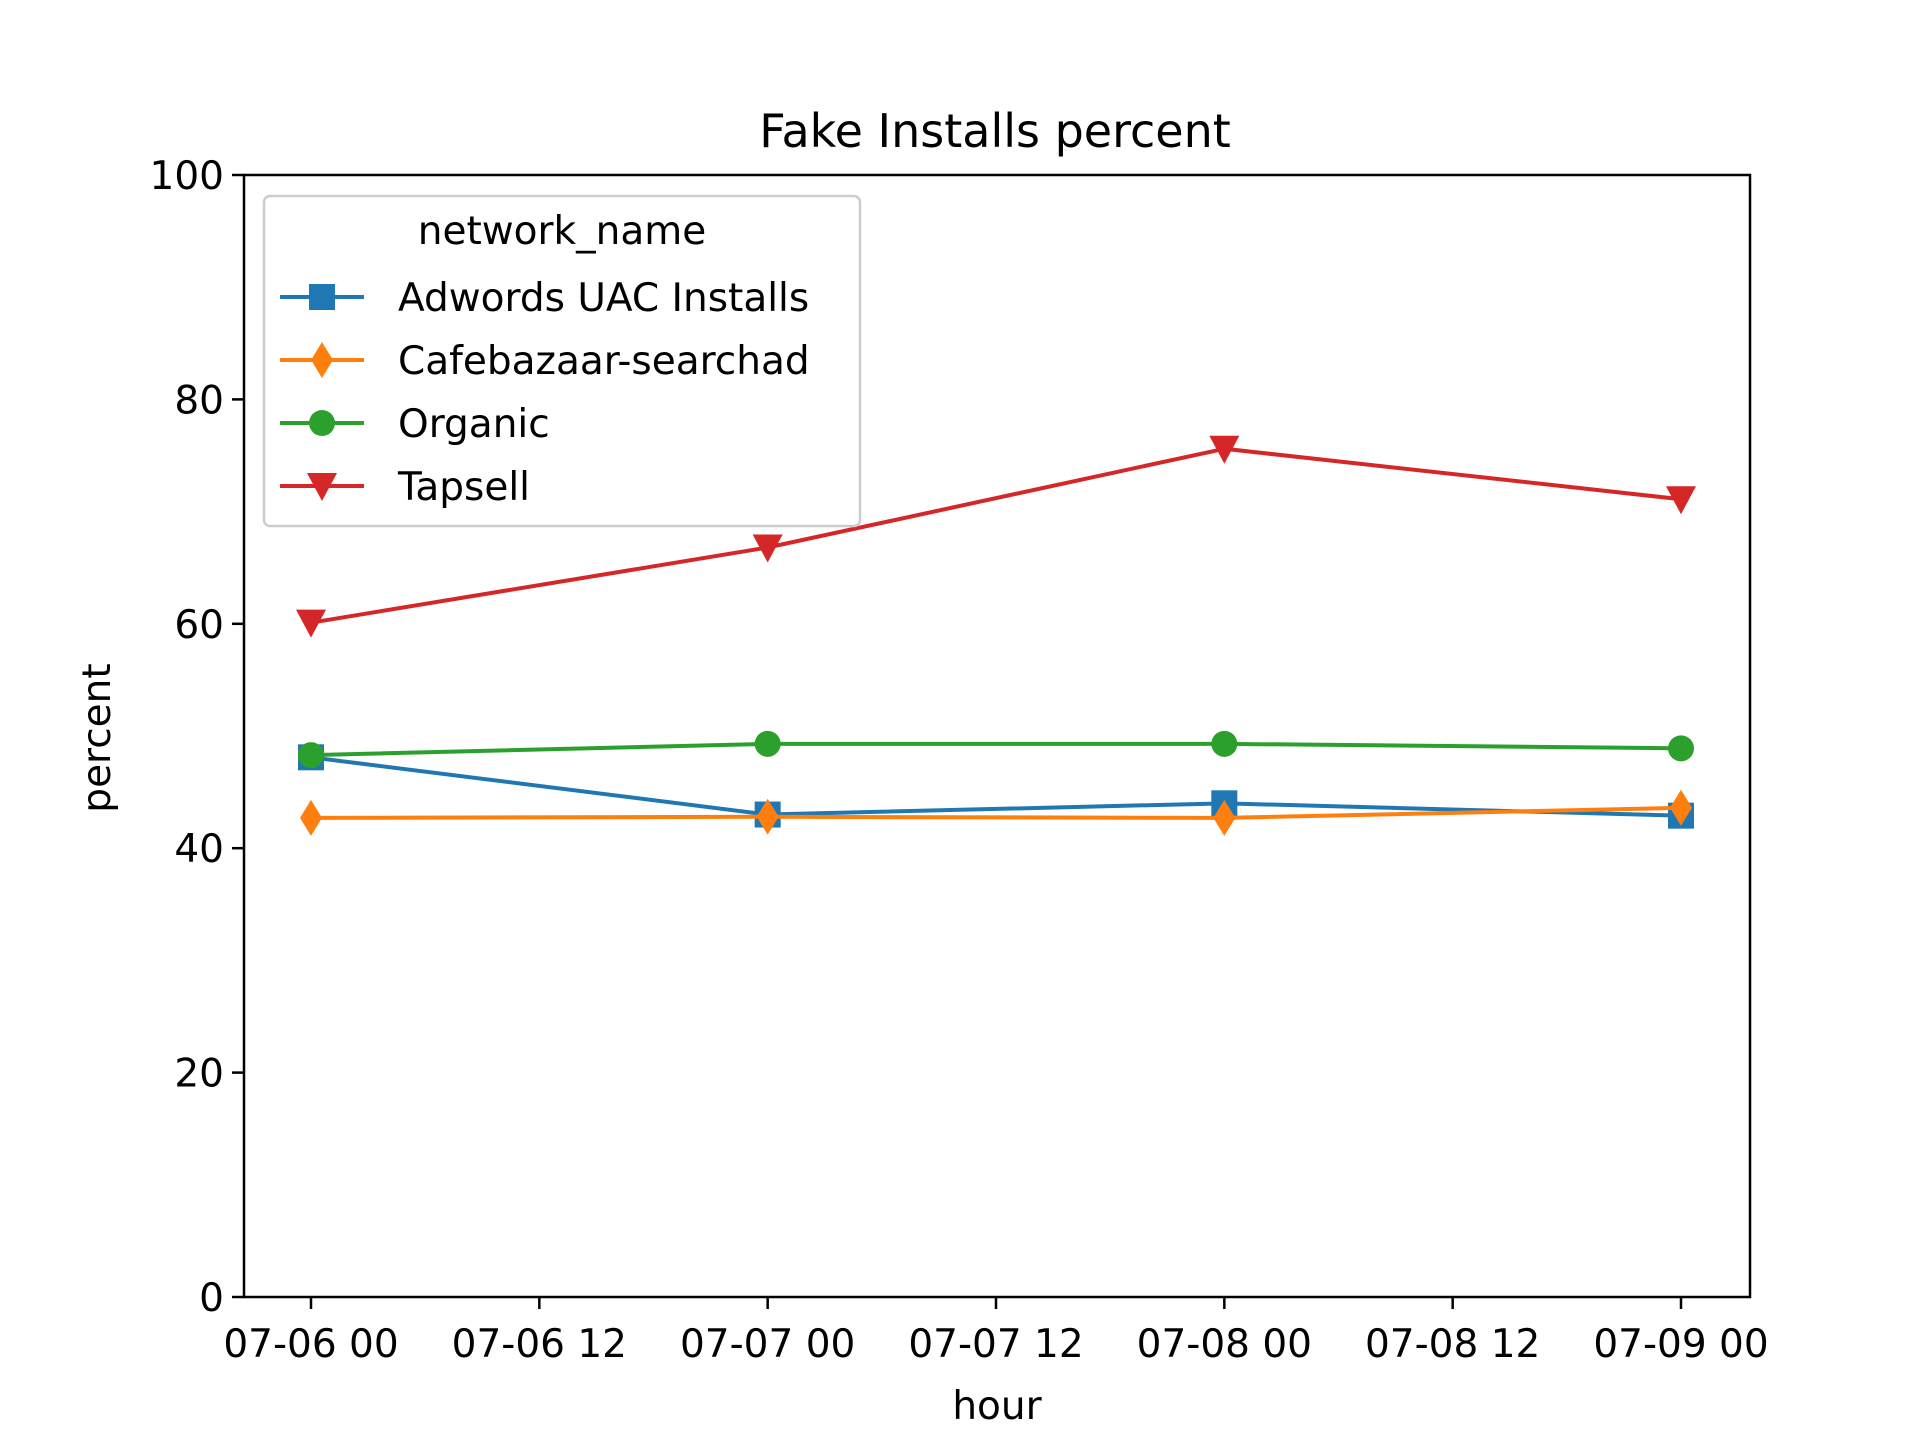 This screenshot has width=1920, height=1440. What do you see at coordinates (539, 1344) in the screenshot?
I see `x-tick-label: 07-06 12` at bounding box center [539, 1344].